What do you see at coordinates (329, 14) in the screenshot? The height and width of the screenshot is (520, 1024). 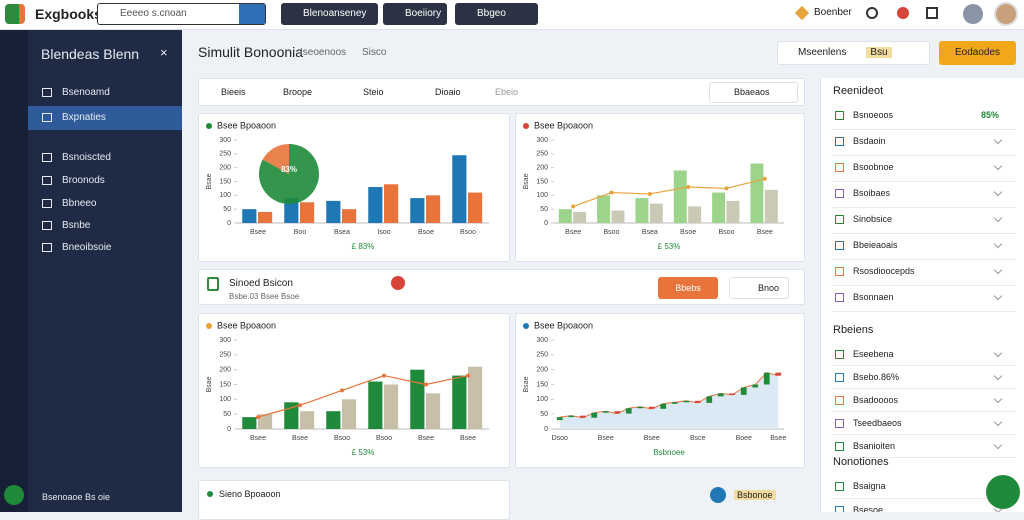 I see `nav-tab: Blenoanseney` at bounding box center [329, 14].